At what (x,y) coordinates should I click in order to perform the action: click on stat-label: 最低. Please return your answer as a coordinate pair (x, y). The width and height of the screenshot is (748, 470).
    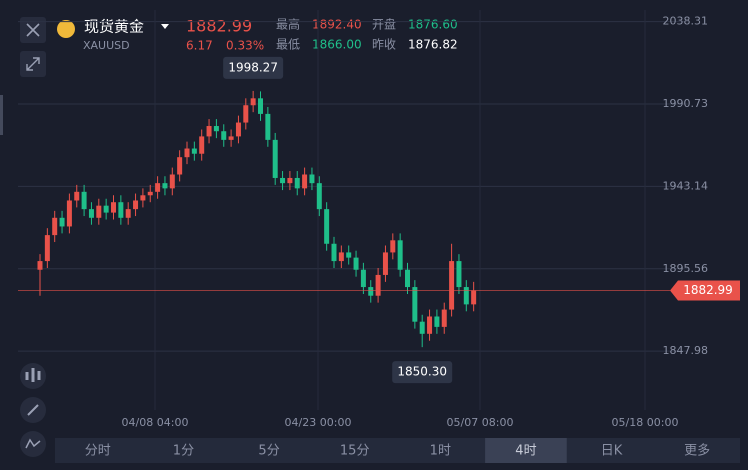
    Looking at the image, I should click on (288, 45).